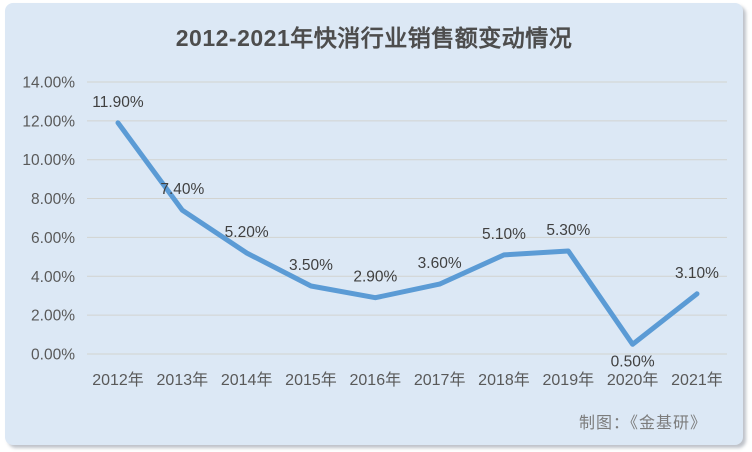  Describe the element at coordinates (697, 273) in the screenshot. I see `data-label: 3.10%` at that location.